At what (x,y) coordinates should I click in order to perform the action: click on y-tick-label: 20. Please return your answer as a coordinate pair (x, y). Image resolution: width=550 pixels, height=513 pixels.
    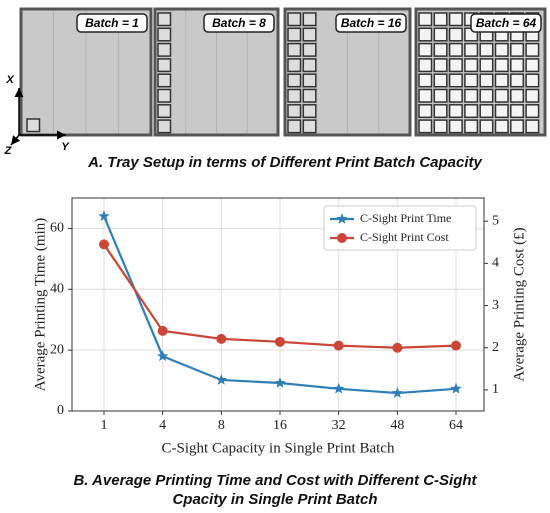
    Looking at the image, I should click on (57, 349).